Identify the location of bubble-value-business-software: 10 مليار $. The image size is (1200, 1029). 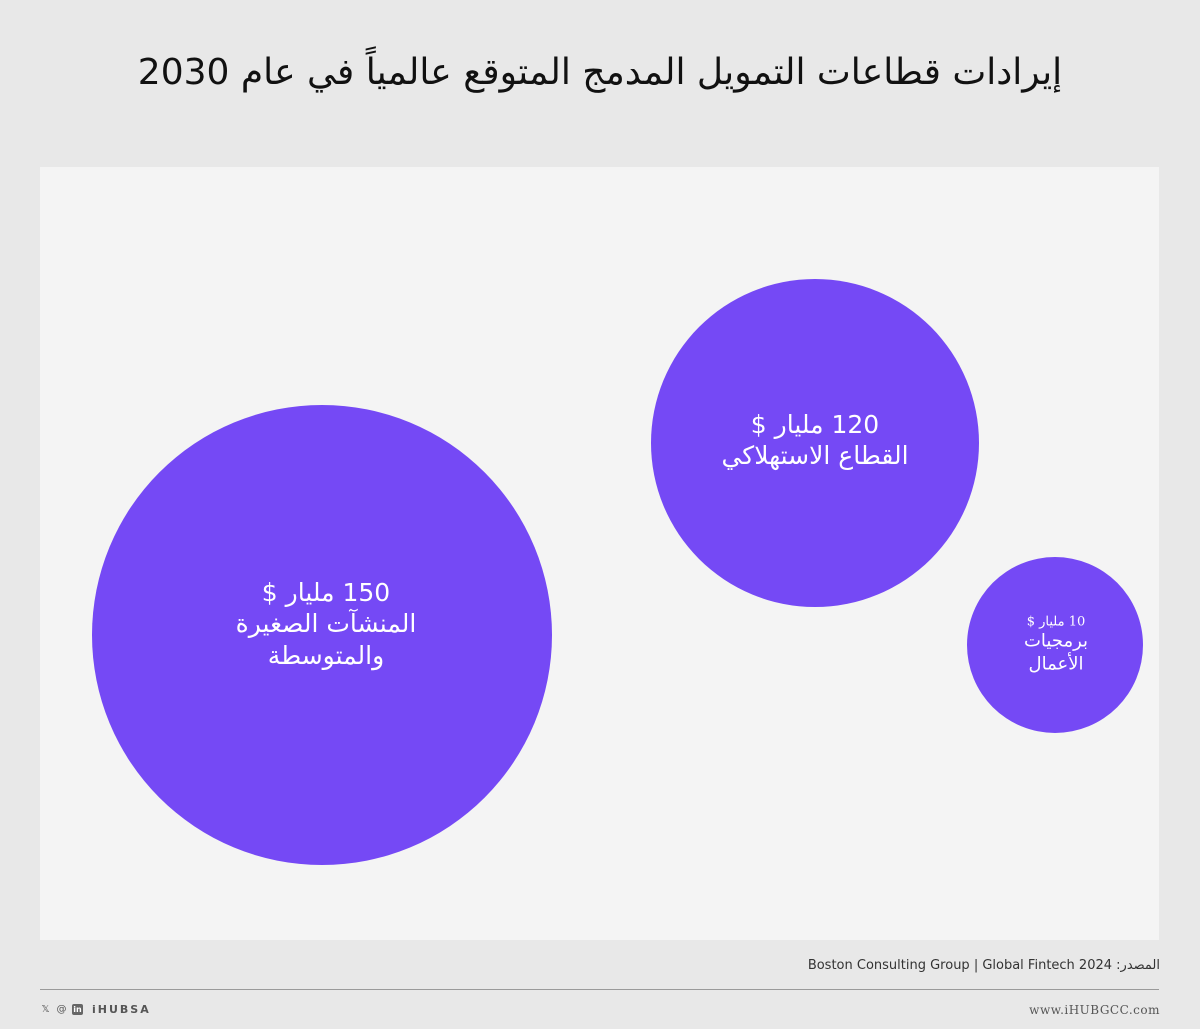
(1056, 622).